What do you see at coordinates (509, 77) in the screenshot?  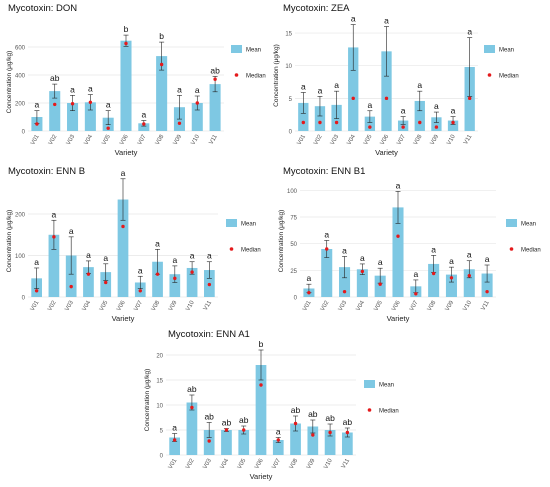 I see `legend-label-median: Median` at bounding box center [509, 77].